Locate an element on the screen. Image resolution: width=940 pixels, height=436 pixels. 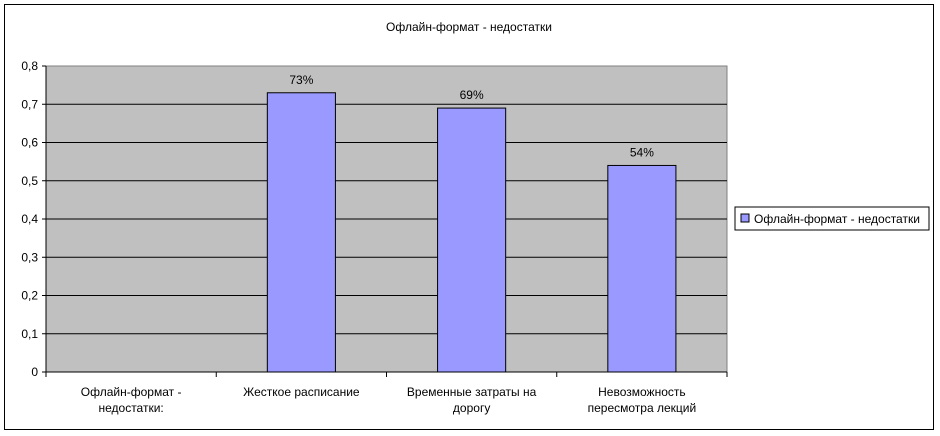
y-tick-label: 0,4 is located at coordinates (29, 219).